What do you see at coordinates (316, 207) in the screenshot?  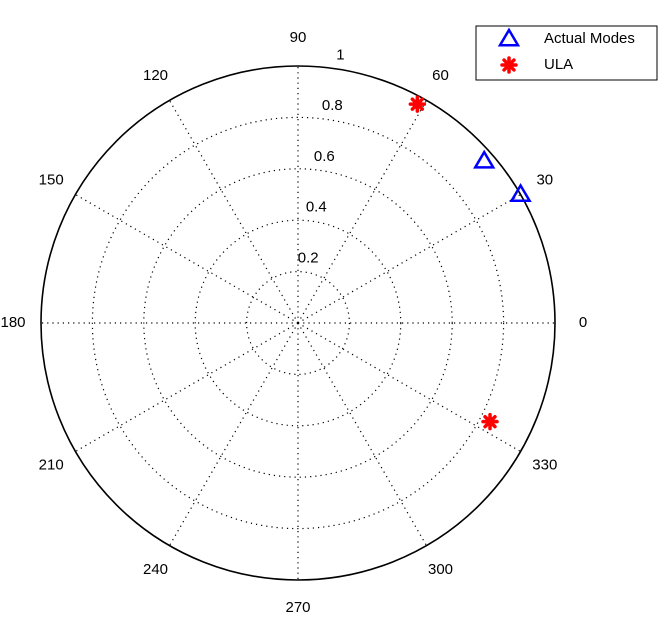 I see `r-tick-label: 0.4` at bounding box center [316, 207].